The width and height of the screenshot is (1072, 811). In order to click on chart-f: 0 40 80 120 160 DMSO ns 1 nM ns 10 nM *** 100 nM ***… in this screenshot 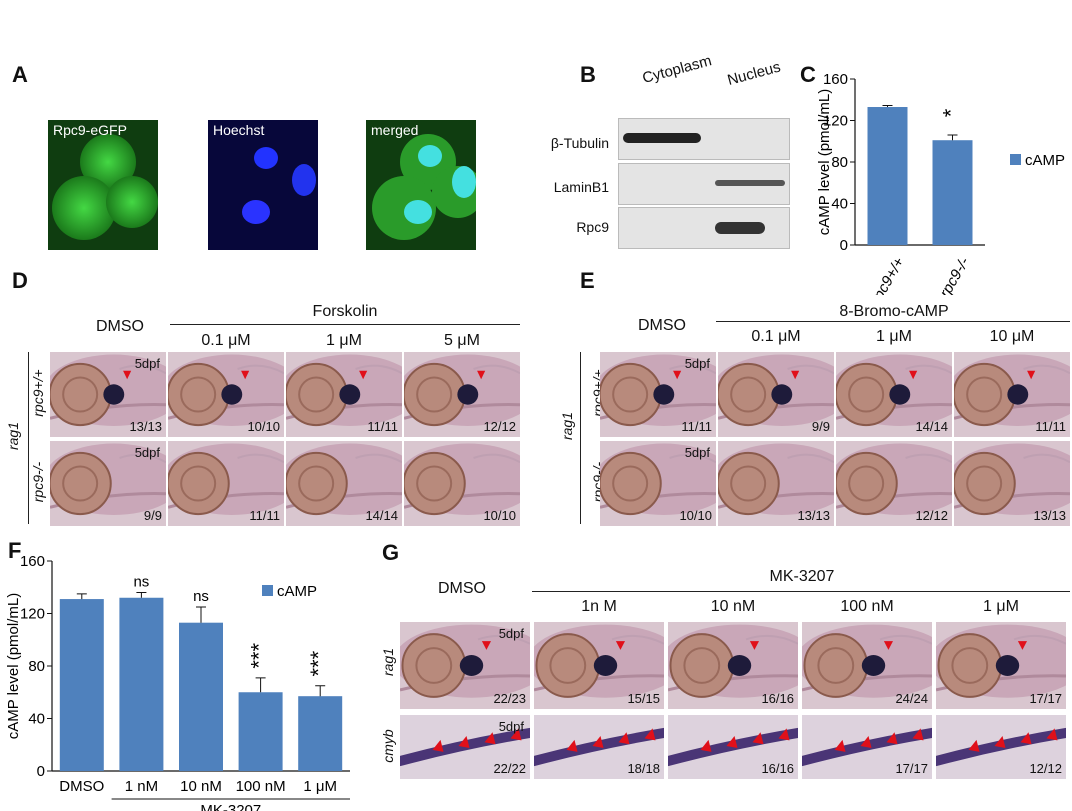, I will do `click(177, 682)`.